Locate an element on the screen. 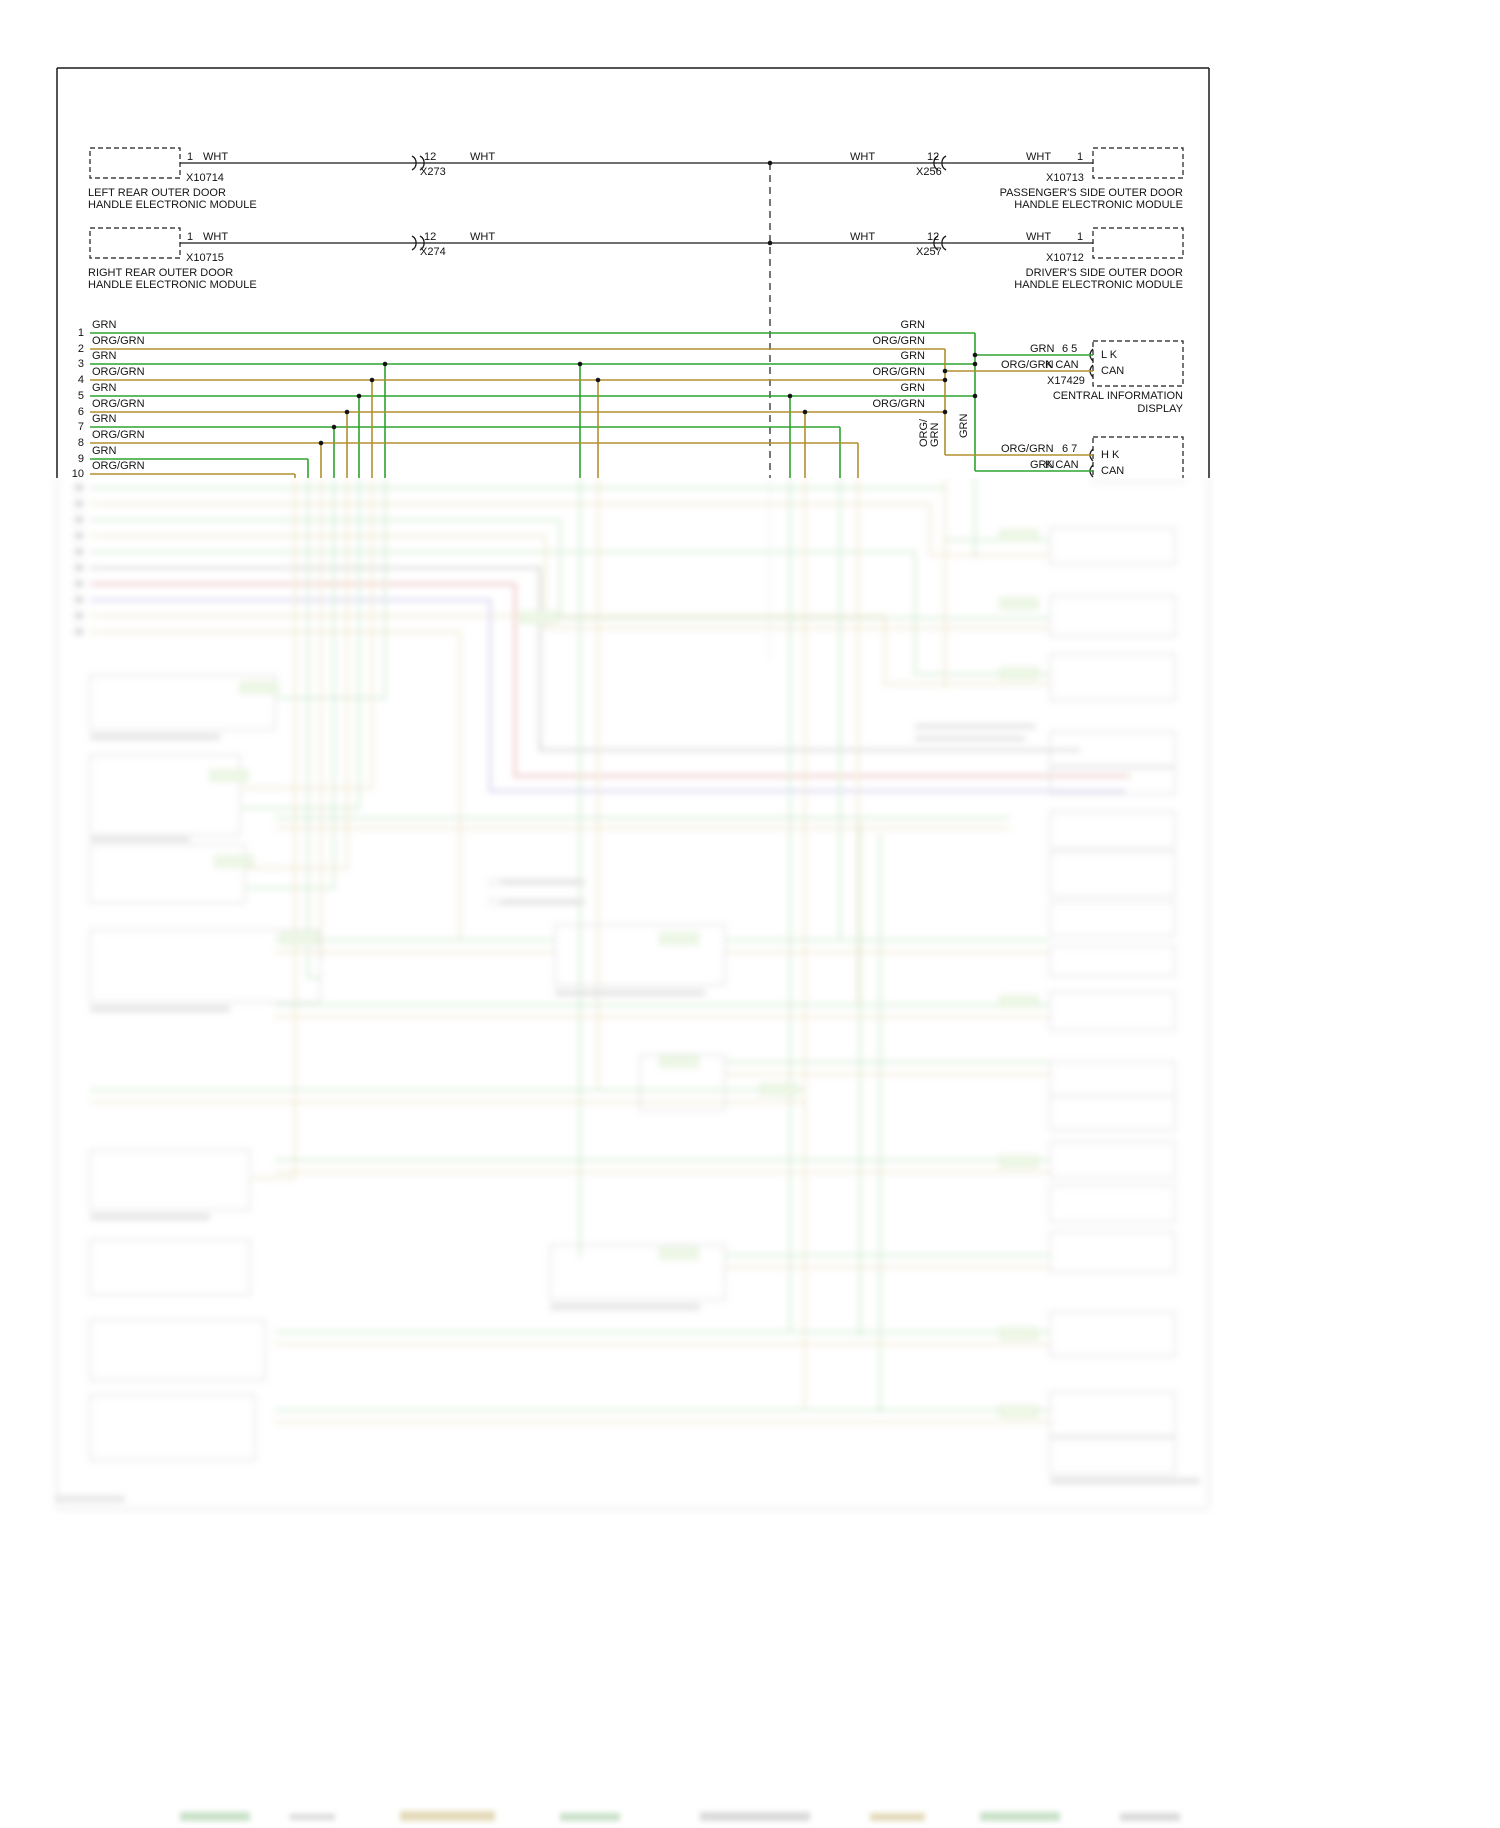  connector-id-label: X10712 is located at coordinates (1065, 258).